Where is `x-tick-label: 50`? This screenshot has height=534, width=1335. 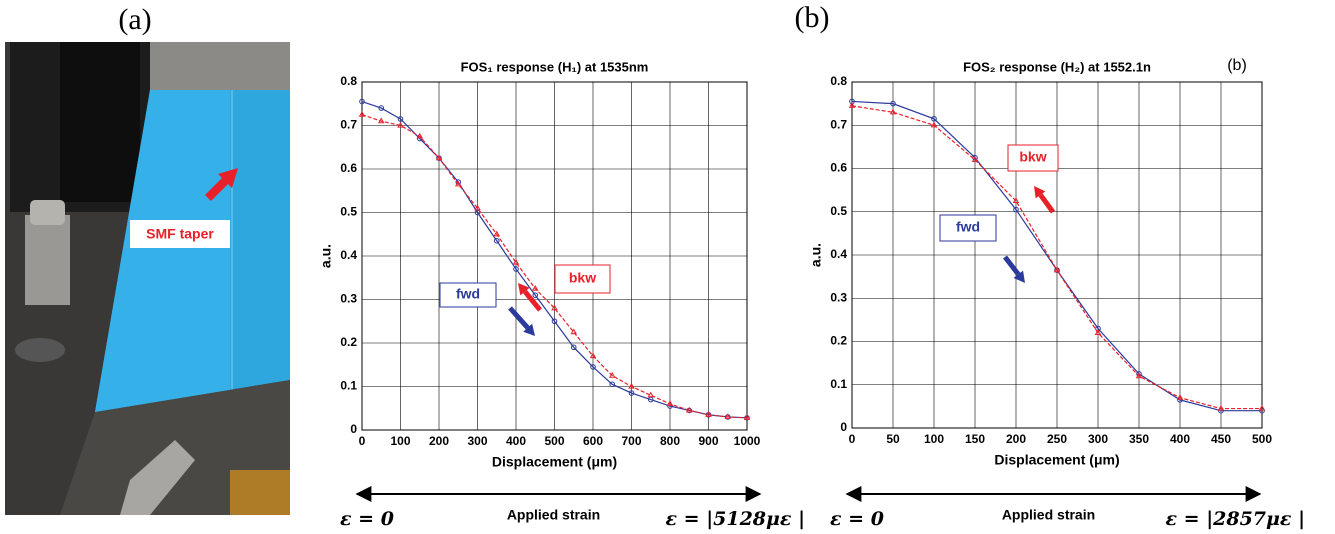 x-tick-label: 50 is located at coordinates (893, 439).